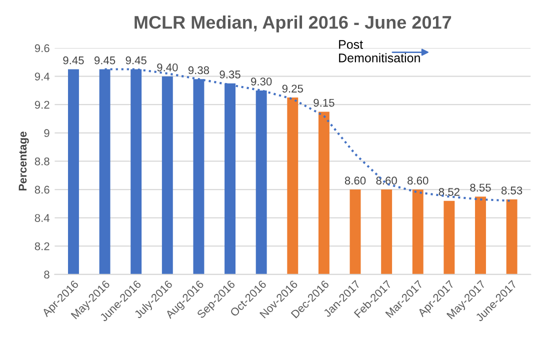  I want to click on chart-title: MCLR Median, April 2016 - June 2017, so click(293, 23).